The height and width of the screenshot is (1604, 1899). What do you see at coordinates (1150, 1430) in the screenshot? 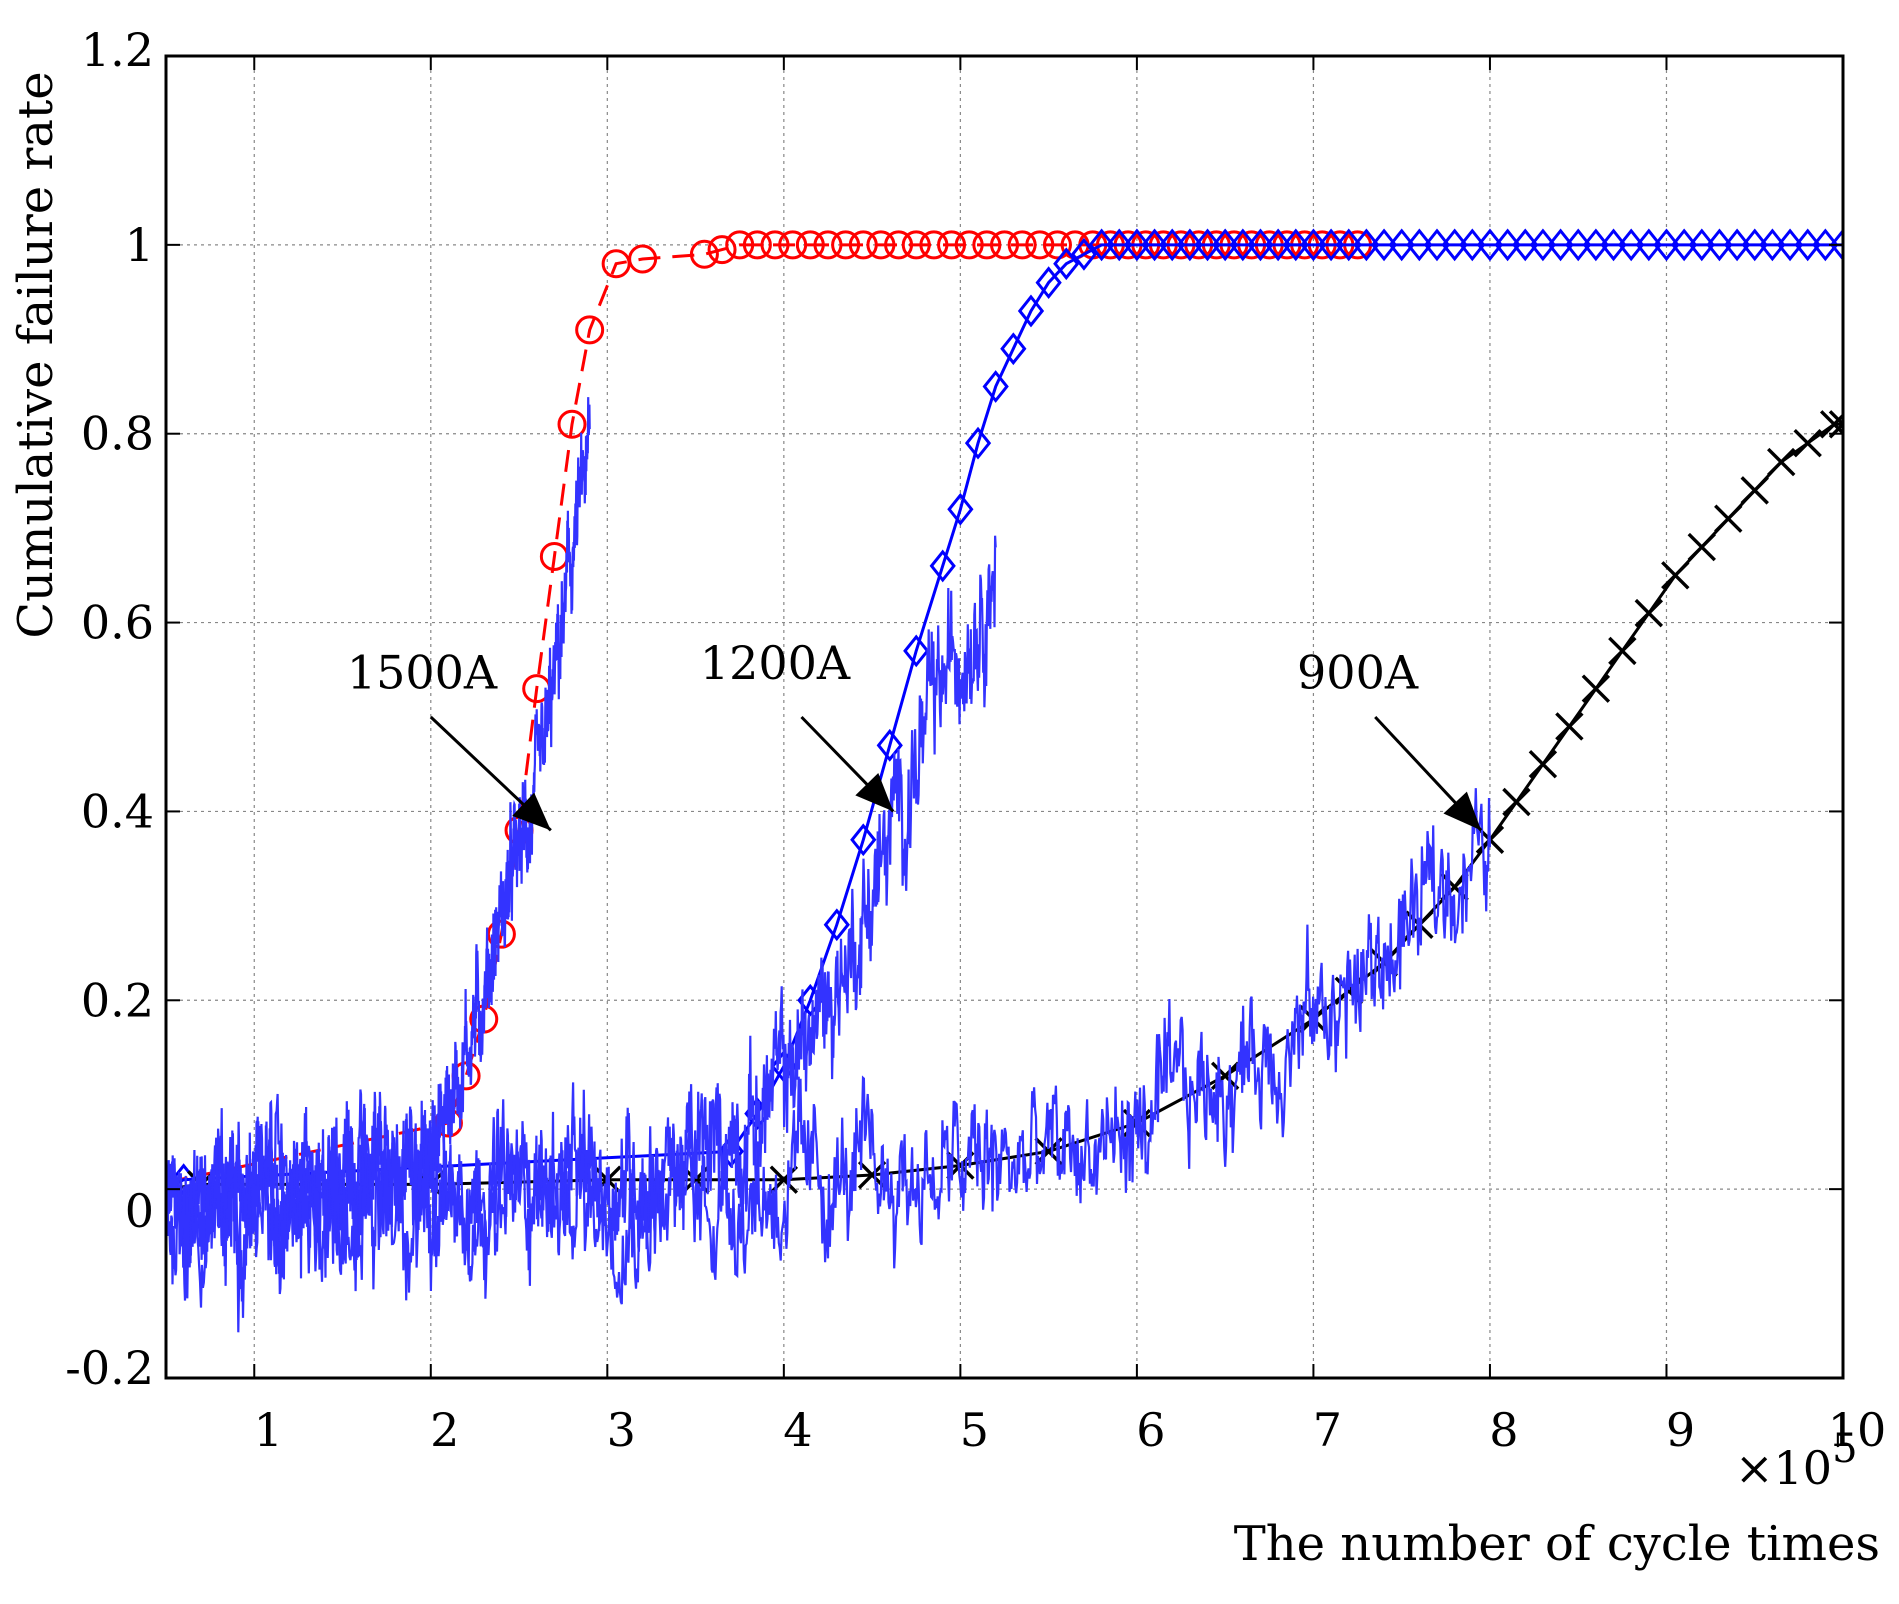
I see `x-tick-label: 6` at bounding box center [1150, 1430].